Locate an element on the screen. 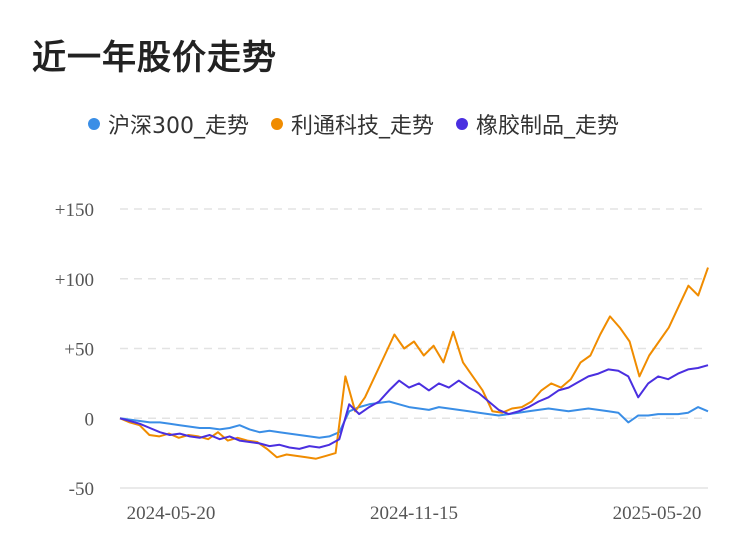 This screenshot has height=558, width=750. legend-item-litong: 利通科技_走势 is located at coordinates (352, 124).